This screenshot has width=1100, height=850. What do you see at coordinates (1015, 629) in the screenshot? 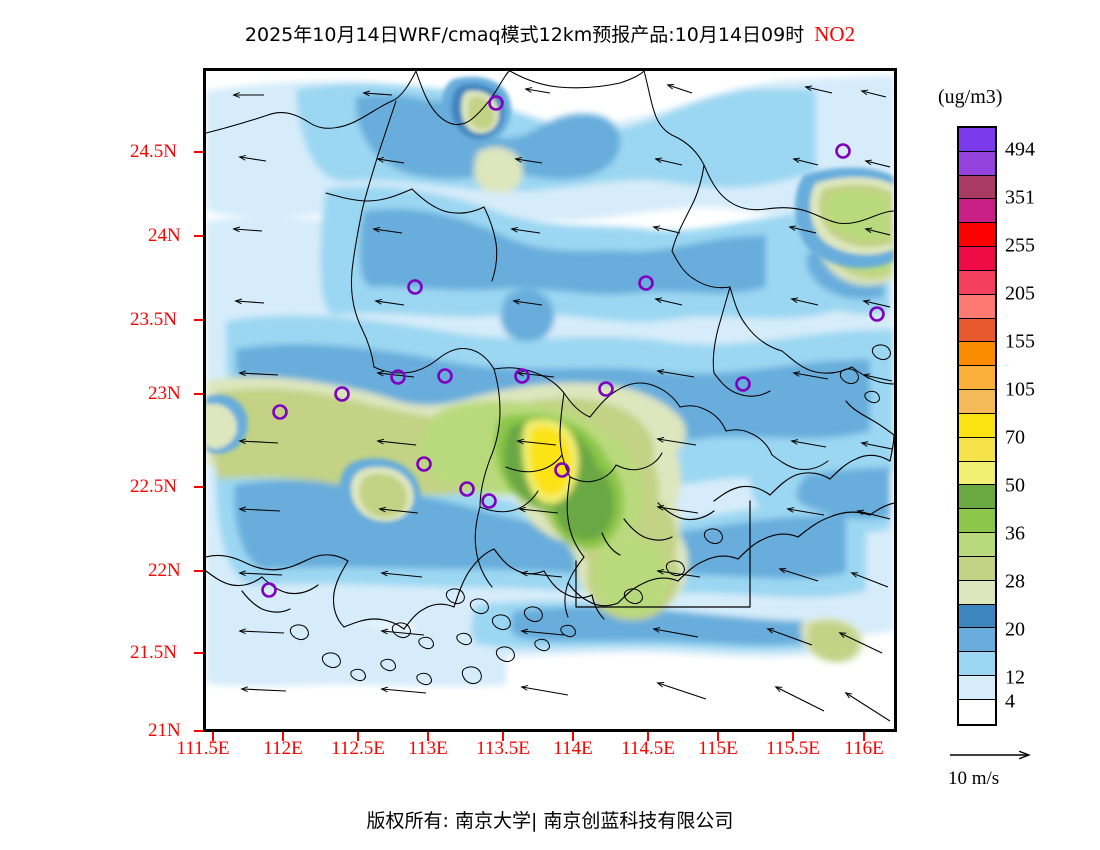
I see `colorbar-tick-20: 20` at bounding box center [1015, 629].